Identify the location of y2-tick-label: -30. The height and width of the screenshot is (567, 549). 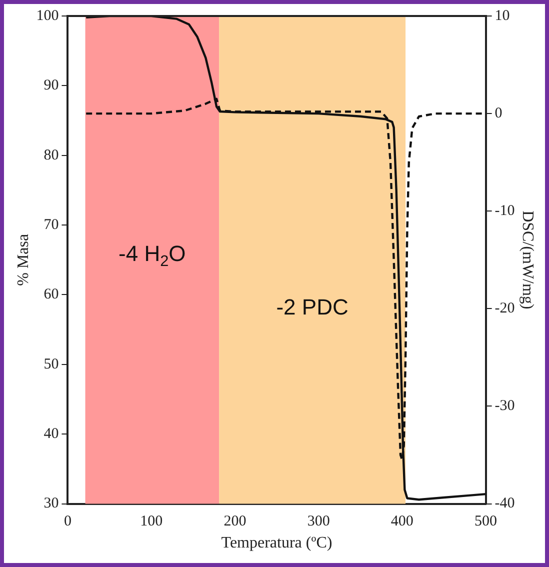
(504, 406).